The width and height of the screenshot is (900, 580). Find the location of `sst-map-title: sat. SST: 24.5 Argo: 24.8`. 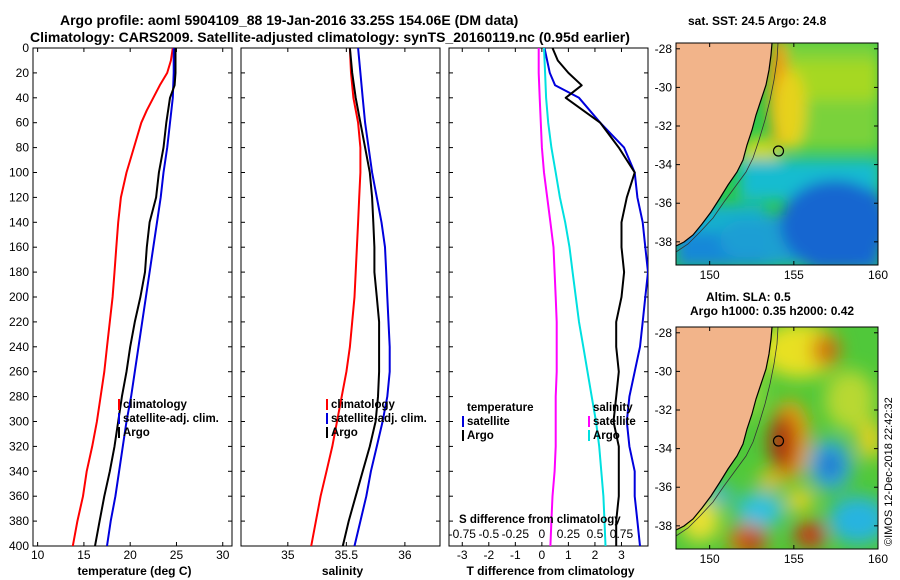

sst-map-title: sat. SST: 24.5 Argo: 24.8 is located at coordinates (757, 21).